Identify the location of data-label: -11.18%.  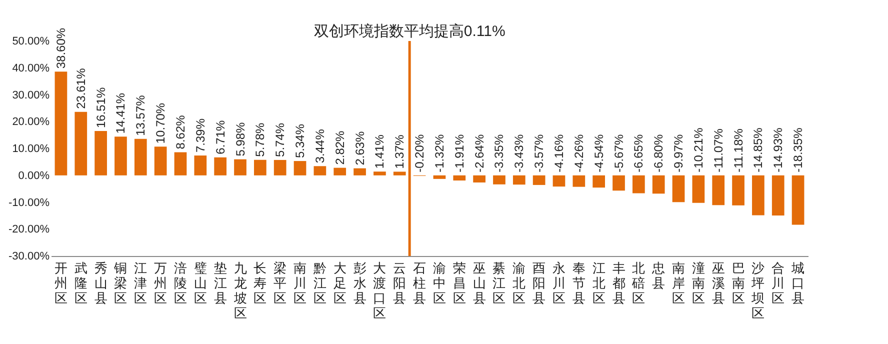
(738, 150).